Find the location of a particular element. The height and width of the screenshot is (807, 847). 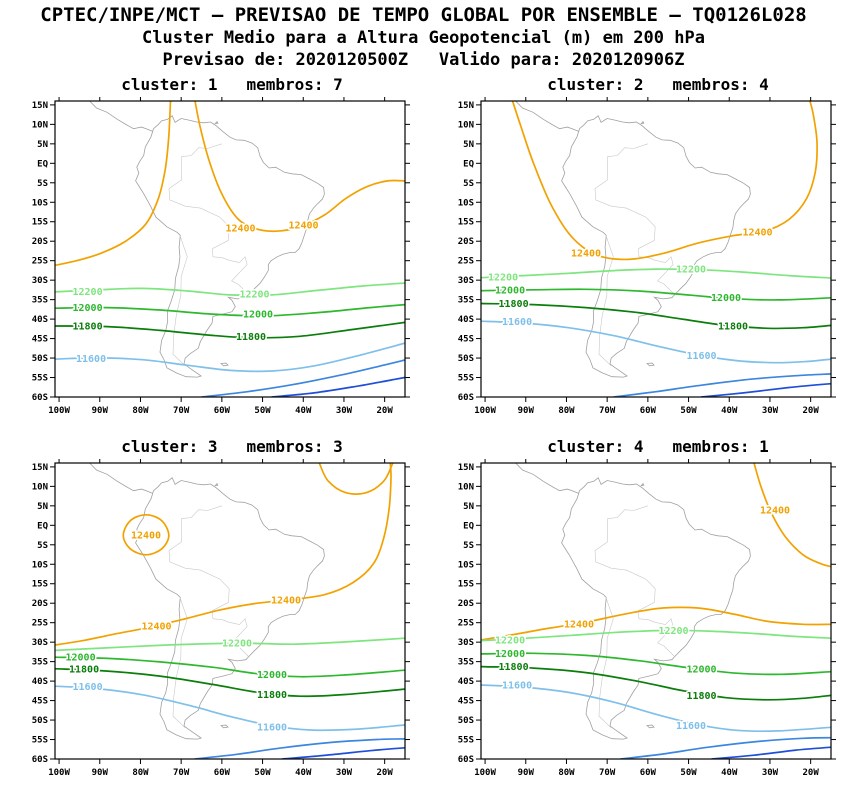

panel-title-3: cluster: 3 membros: 3 is located at coordinates (232, 446).